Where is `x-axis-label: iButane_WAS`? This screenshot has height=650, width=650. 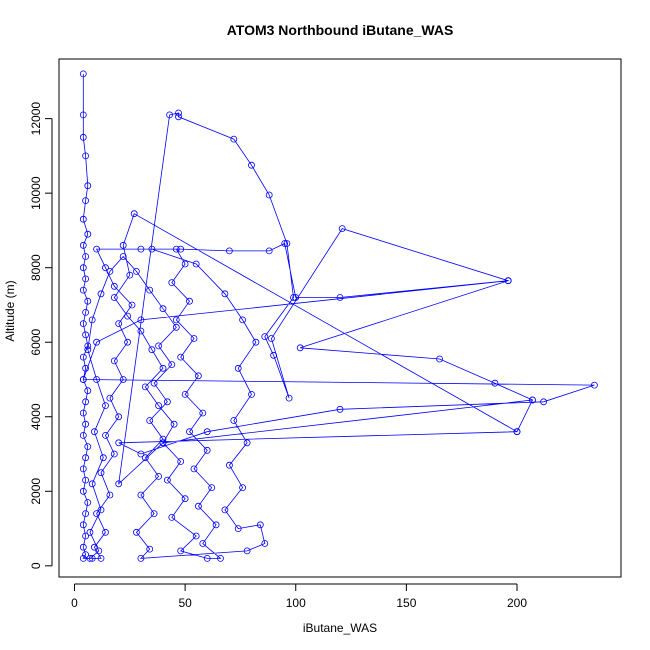 x-axis-label: iButane_WAS is located at coordinates (340, 628).